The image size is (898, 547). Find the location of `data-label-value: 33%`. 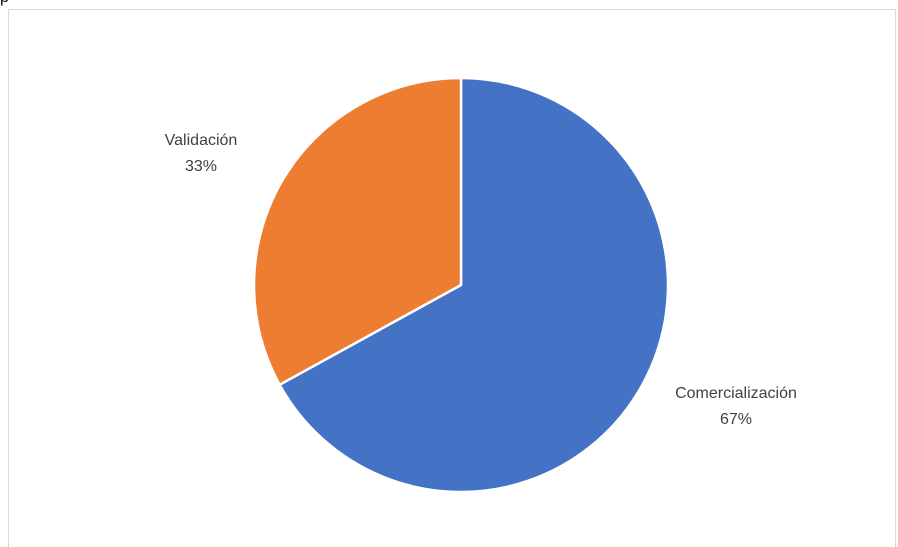

data-label-value: 33% is located at coordinates (201, 166).